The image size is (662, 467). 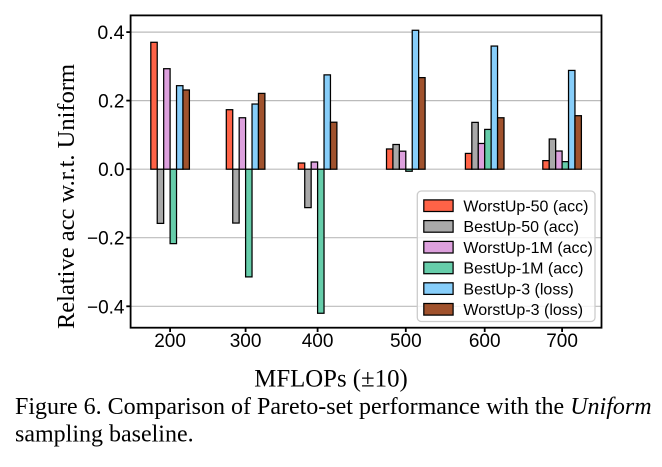 I want to click on svg-text: MFLOPs (±10), so click(x=330, y=379).